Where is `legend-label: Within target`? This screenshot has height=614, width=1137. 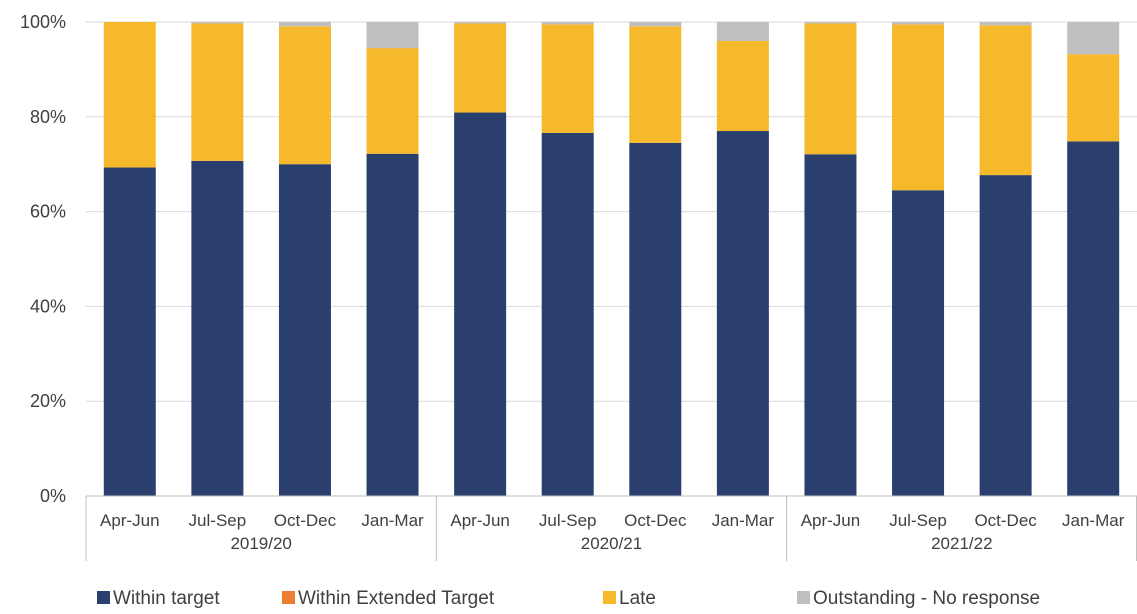
legend-label: Within target is located at coordinates (166, 598).